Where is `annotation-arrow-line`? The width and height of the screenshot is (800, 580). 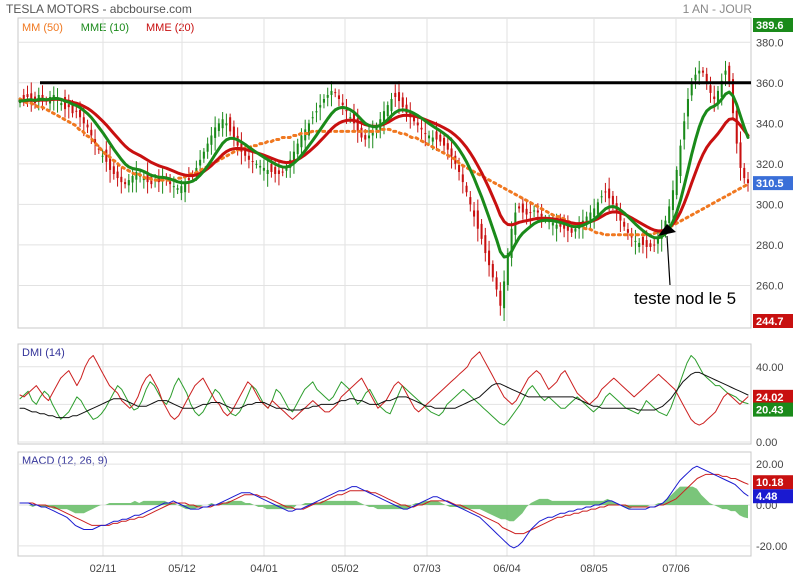
annotation-arrow-line is located at coordinates (668, 260).